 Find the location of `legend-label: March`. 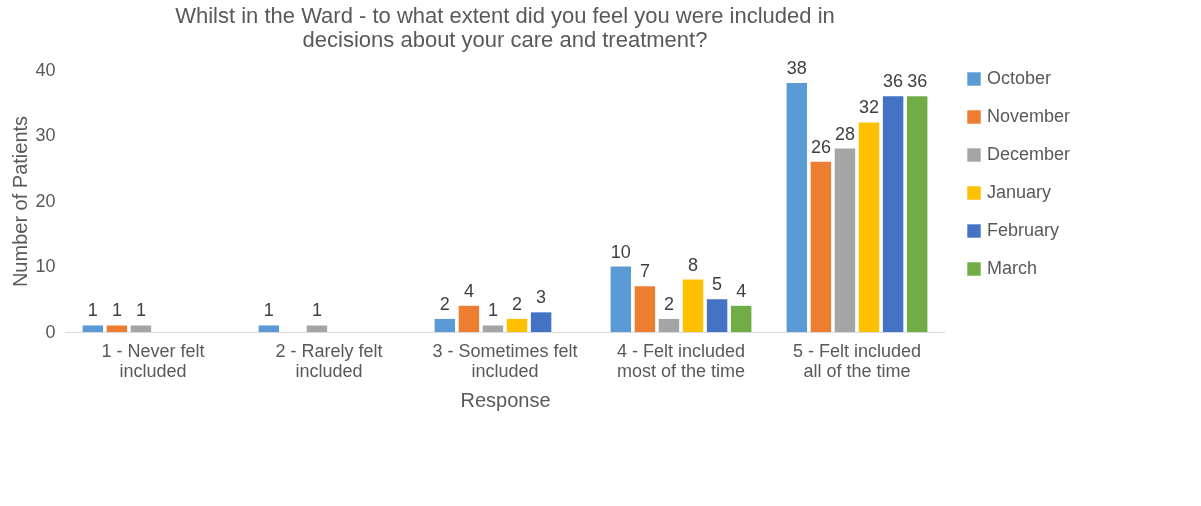

legend-label: March is located at coordinates (1012, 268).